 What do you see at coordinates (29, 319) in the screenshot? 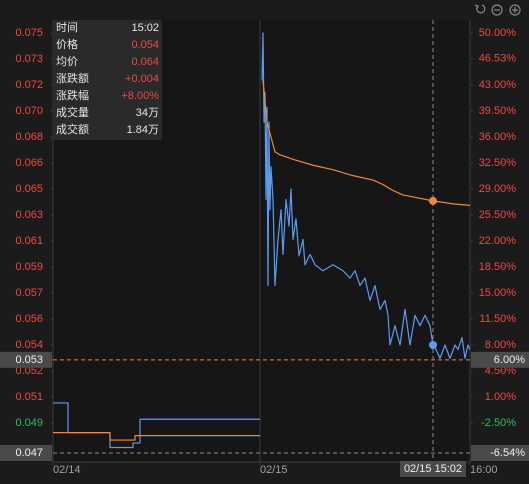
I see `y-tick-label: 0.056` at bounding box center [29, 319].